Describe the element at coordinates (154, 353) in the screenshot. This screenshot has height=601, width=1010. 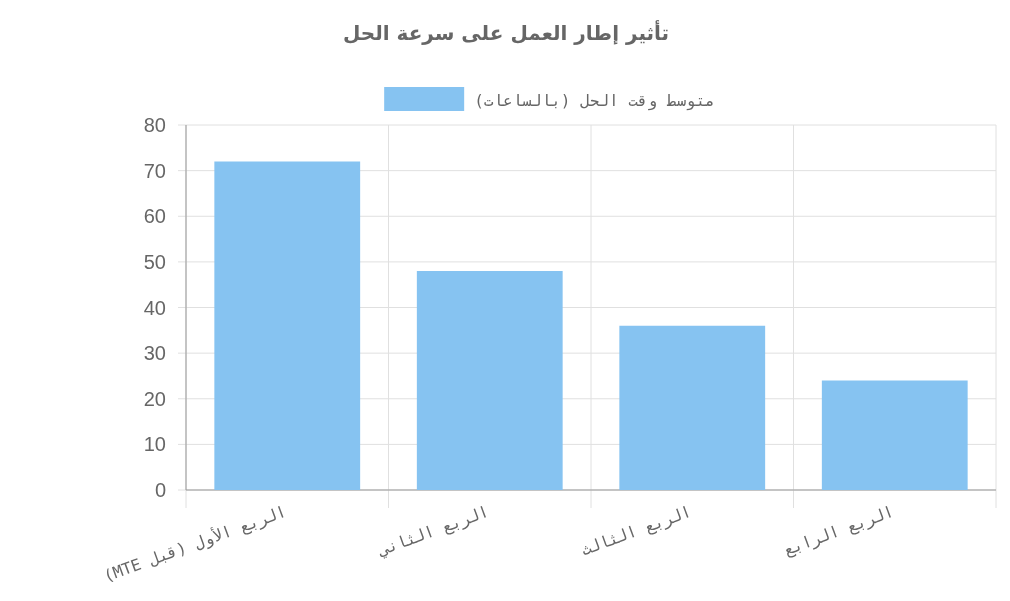
I see `y-tick-label: 30` at that location.